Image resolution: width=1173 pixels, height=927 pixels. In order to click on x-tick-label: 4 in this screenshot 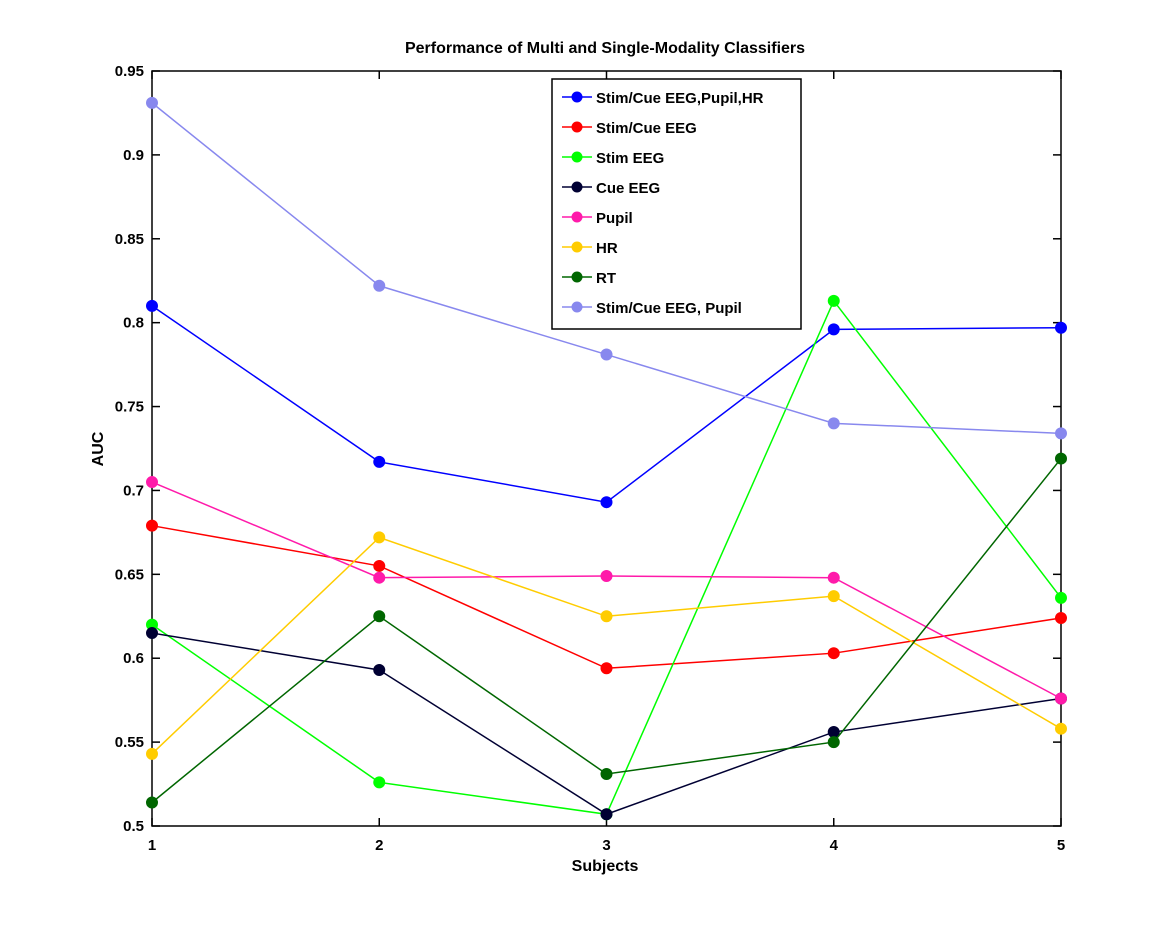, I will do `click(834, 845)`.